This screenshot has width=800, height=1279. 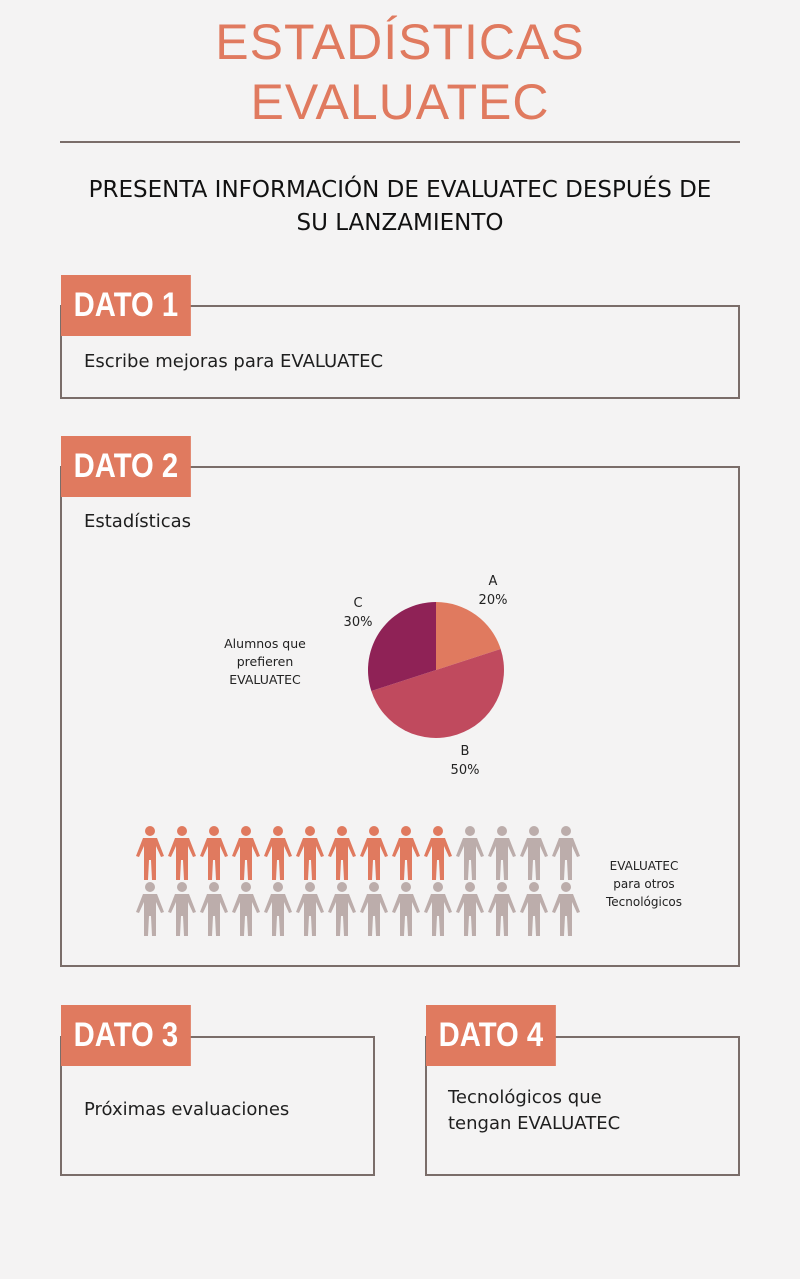 What do you see at coordinates (644, 866) in the screenshot?
I see `pictogram-caption-line-1: EVALUATEC` at bounding box center [644, 866].